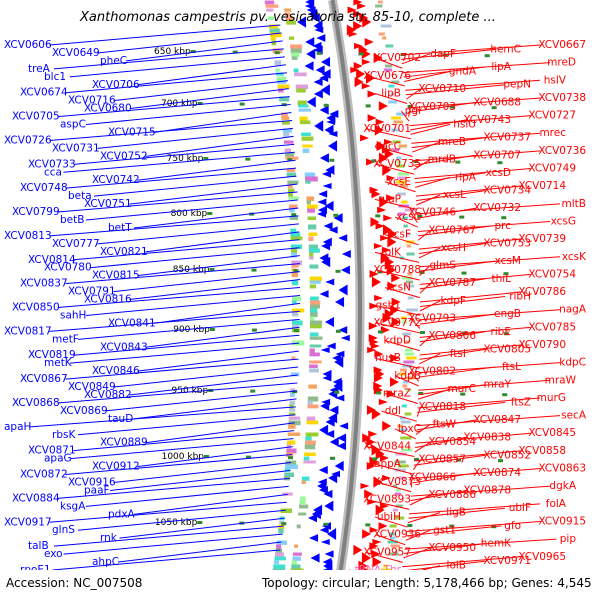 This screenshot has height=600, width=600. Describe the element at coordinates (108, 109) in the screenshot. I see `gene-label: XCV0680` at that location.